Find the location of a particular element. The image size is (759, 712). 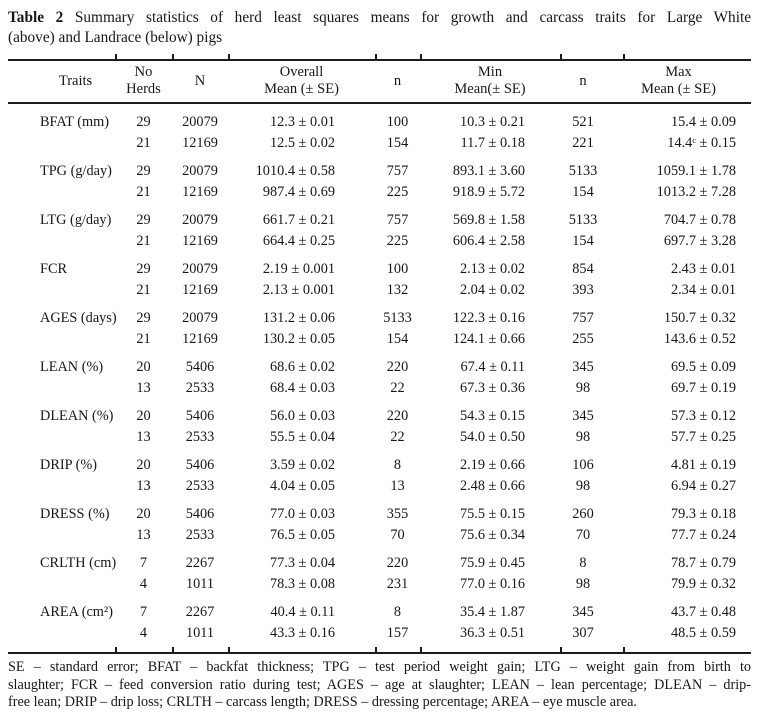

overall-mean-cell: 77.3 ± 0.04 is located at coordinates (302, 563).